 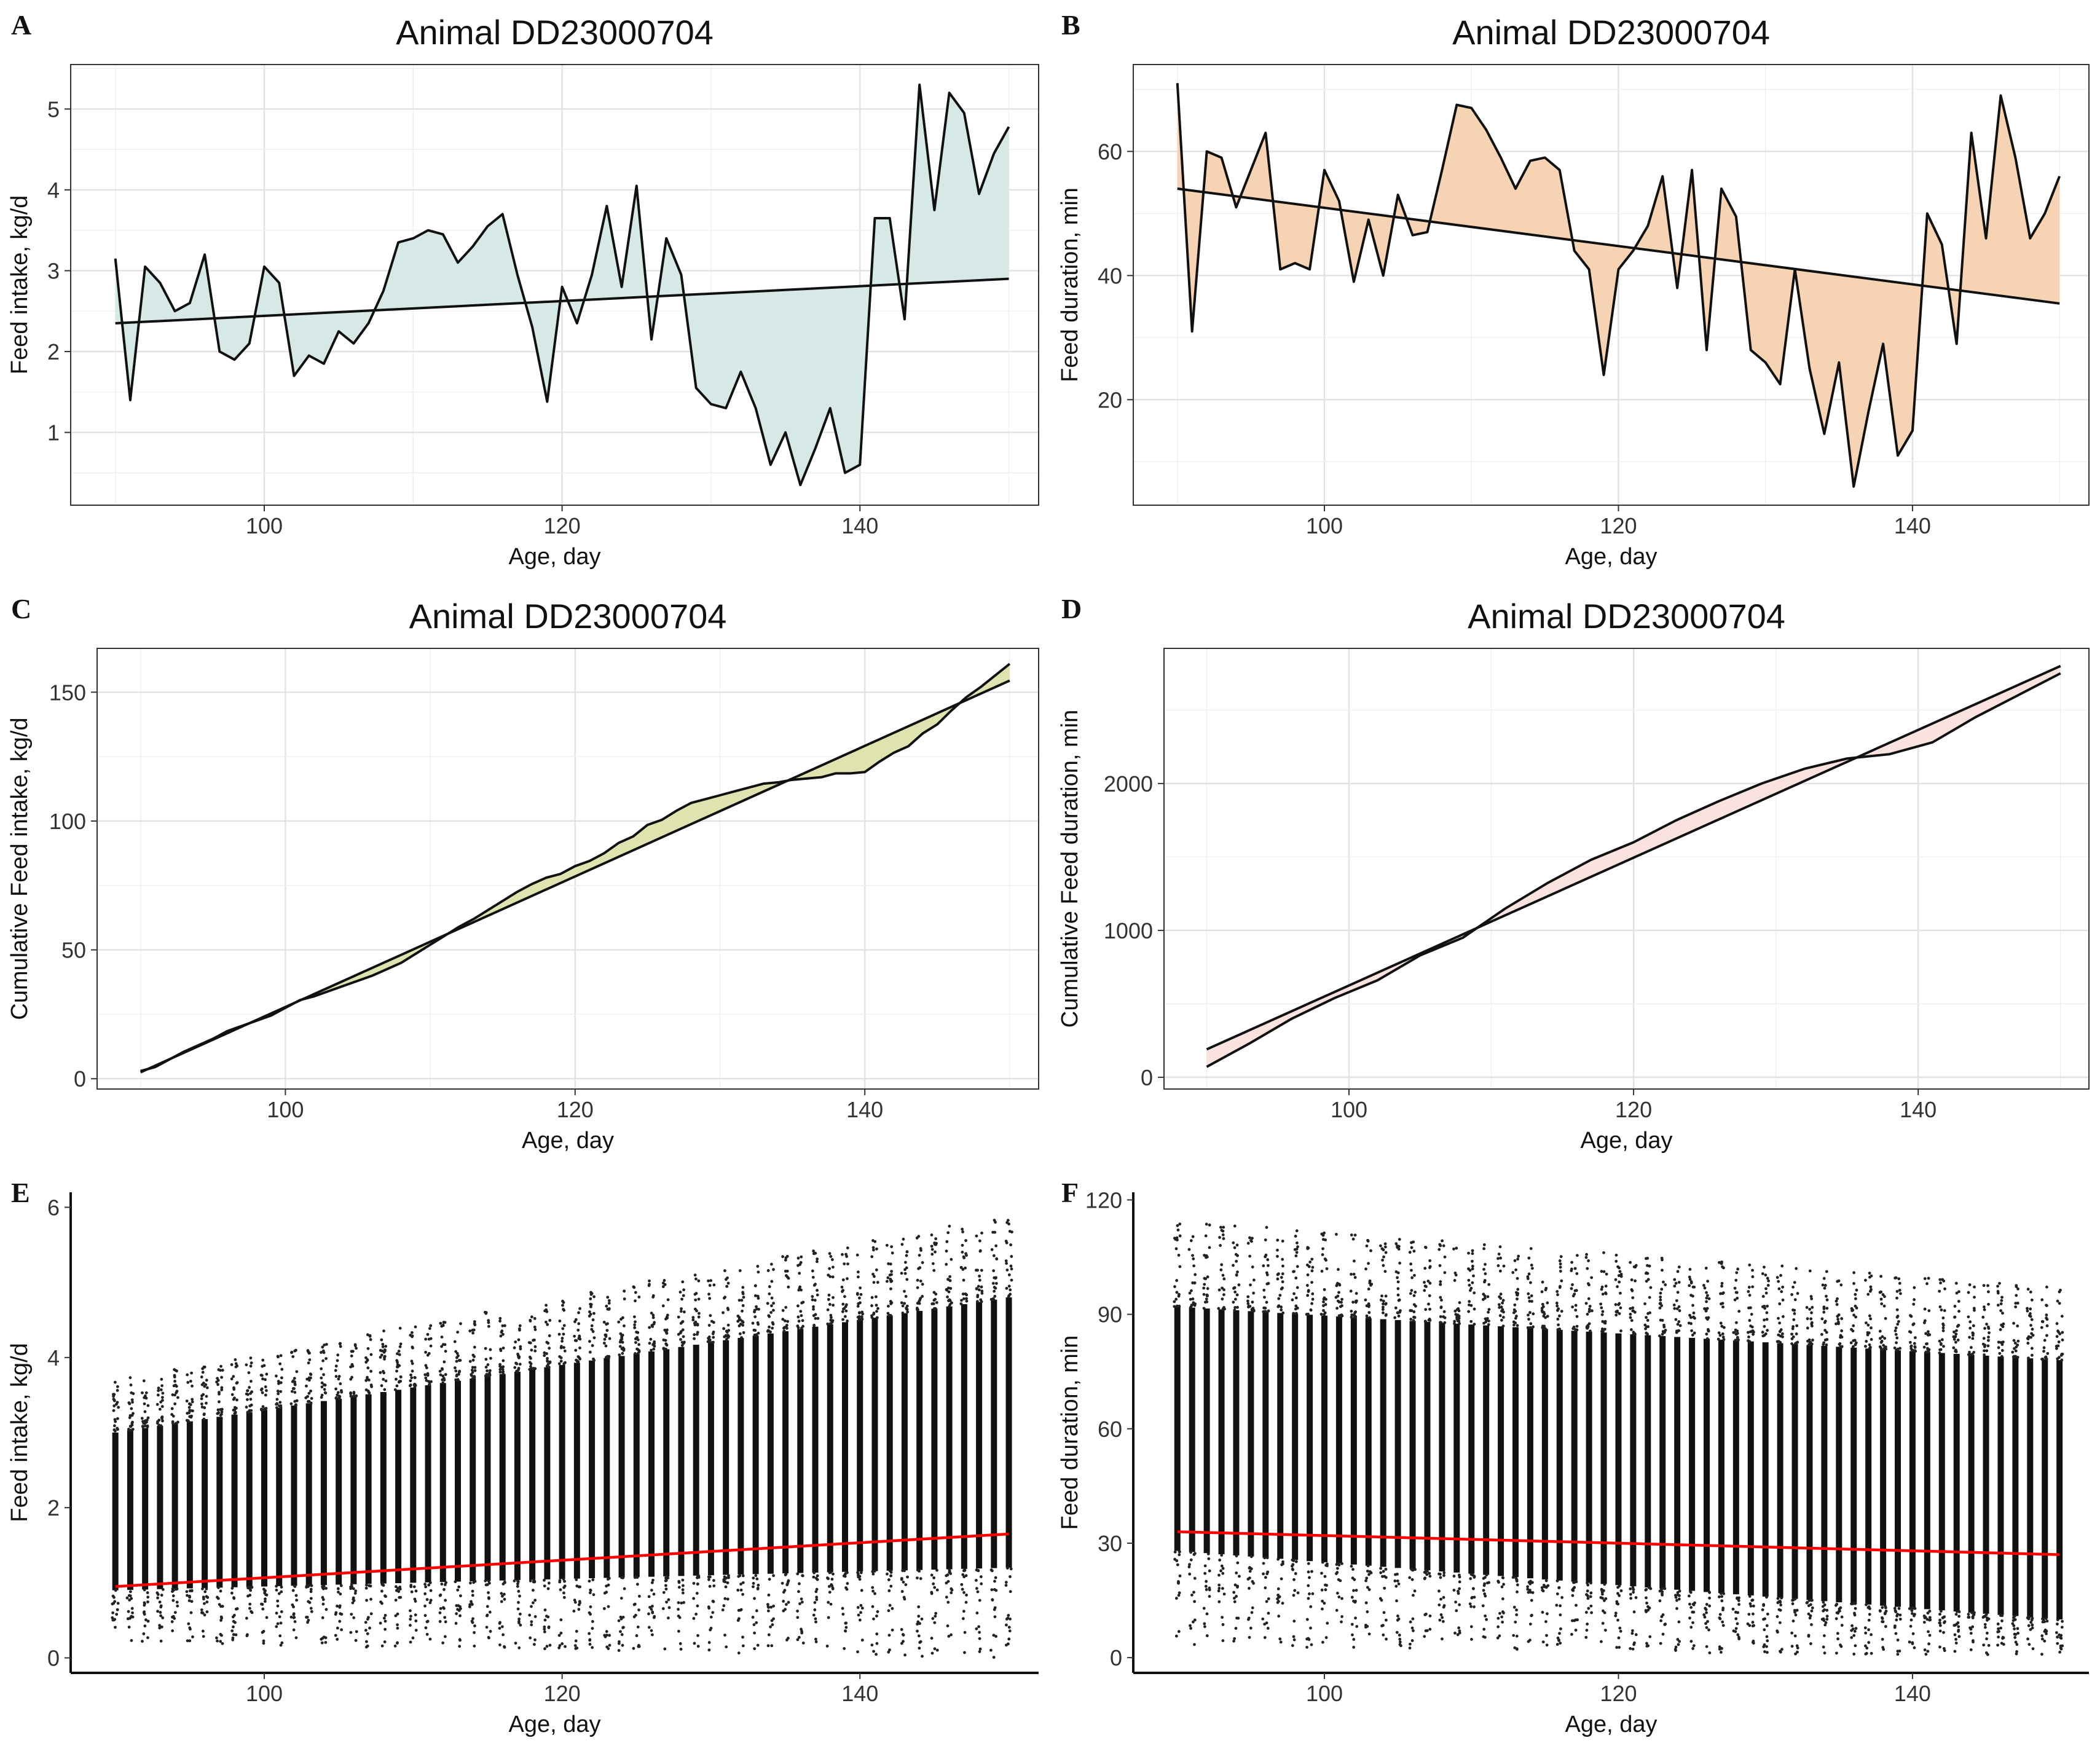 I want to click on y-tick-label: 2, so click(x=53, y=1508).